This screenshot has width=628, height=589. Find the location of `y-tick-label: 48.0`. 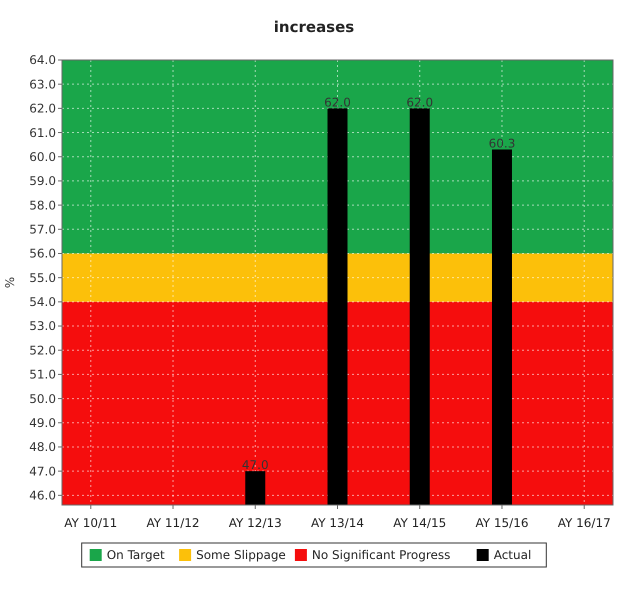

y-tick-label: 48.0 is located at coordinates (42, 447).